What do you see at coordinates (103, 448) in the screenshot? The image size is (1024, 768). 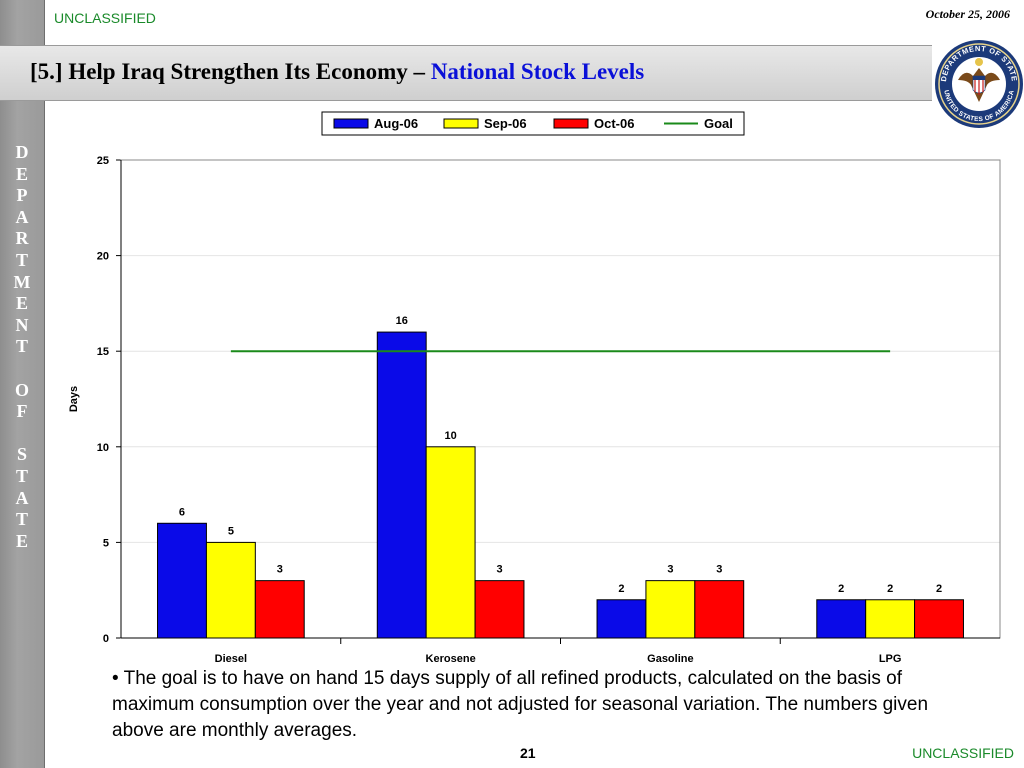 I see `y-tick-label: 10` at bounding box center [103, 448].